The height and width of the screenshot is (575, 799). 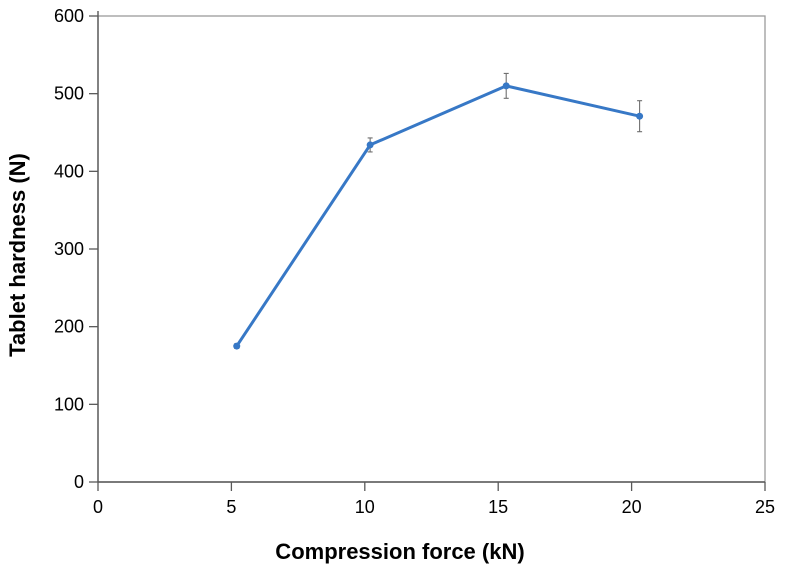 What do you see at coordinates (231, 507) in the screenshot?
I see `x-tick-label: 5` at bounding box center [231, 507].